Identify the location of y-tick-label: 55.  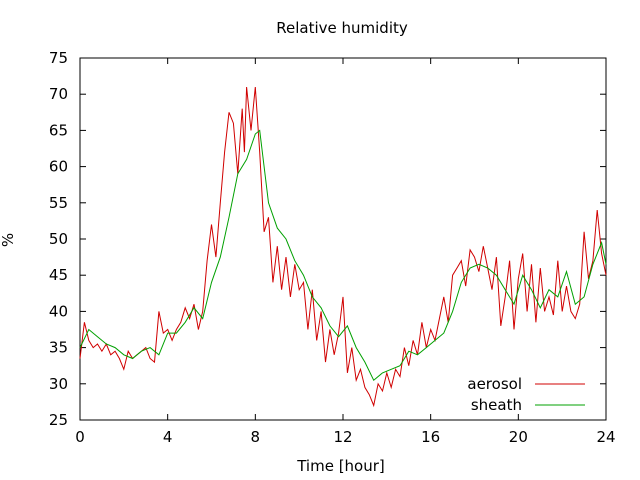
(58, 203).